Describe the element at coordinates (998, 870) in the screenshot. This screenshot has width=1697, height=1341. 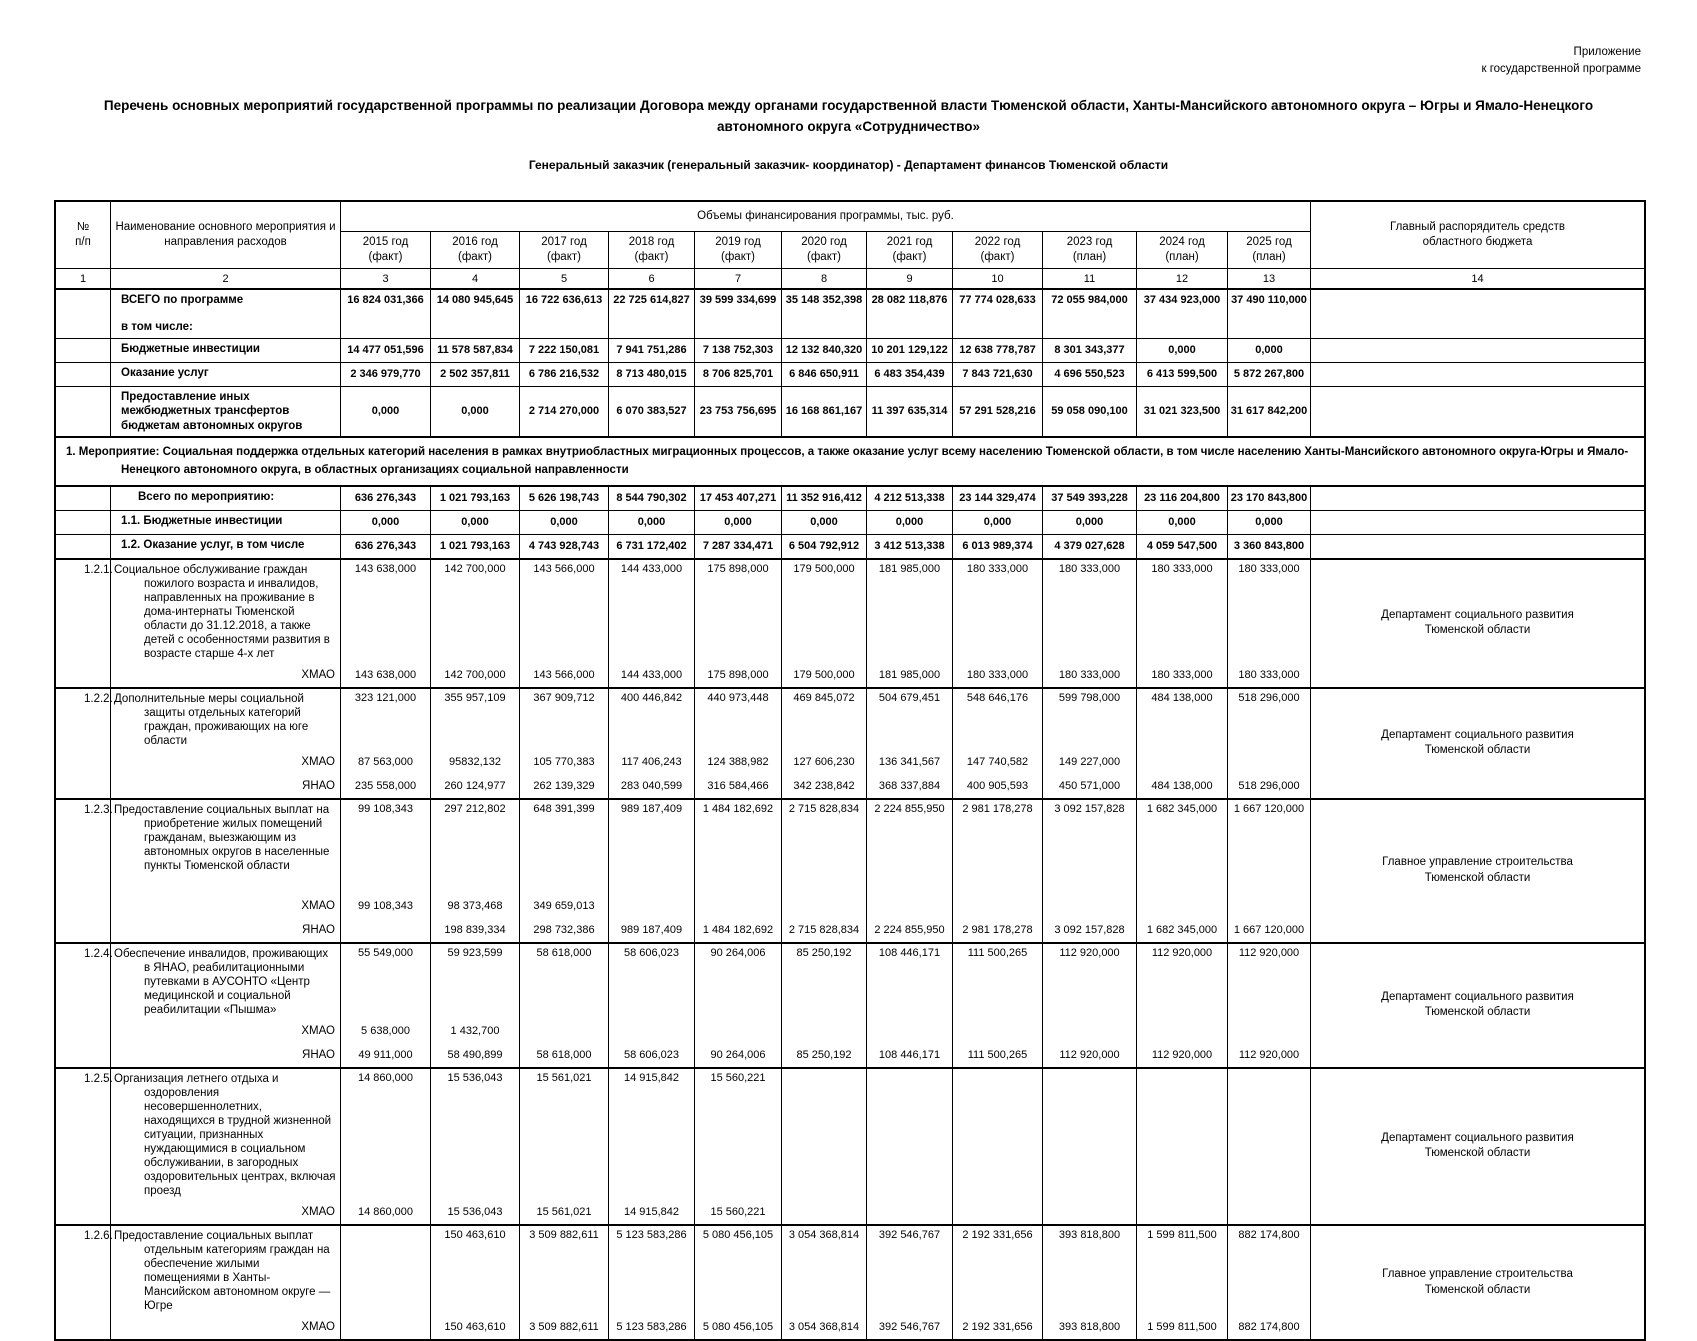
I see `value-cell: 2 981 178,278 2 981 178,278` at that location.